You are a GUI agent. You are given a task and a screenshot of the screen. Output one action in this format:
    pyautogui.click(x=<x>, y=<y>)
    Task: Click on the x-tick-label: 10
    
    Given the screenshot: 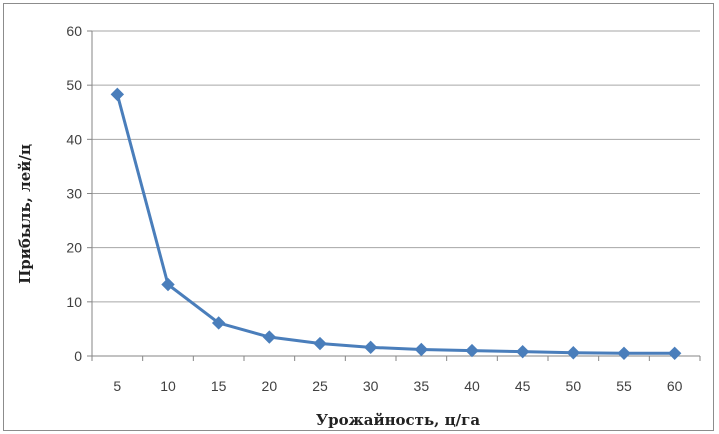 What is the action you would take?
    pyautogui.click(x=168, y=386)
    